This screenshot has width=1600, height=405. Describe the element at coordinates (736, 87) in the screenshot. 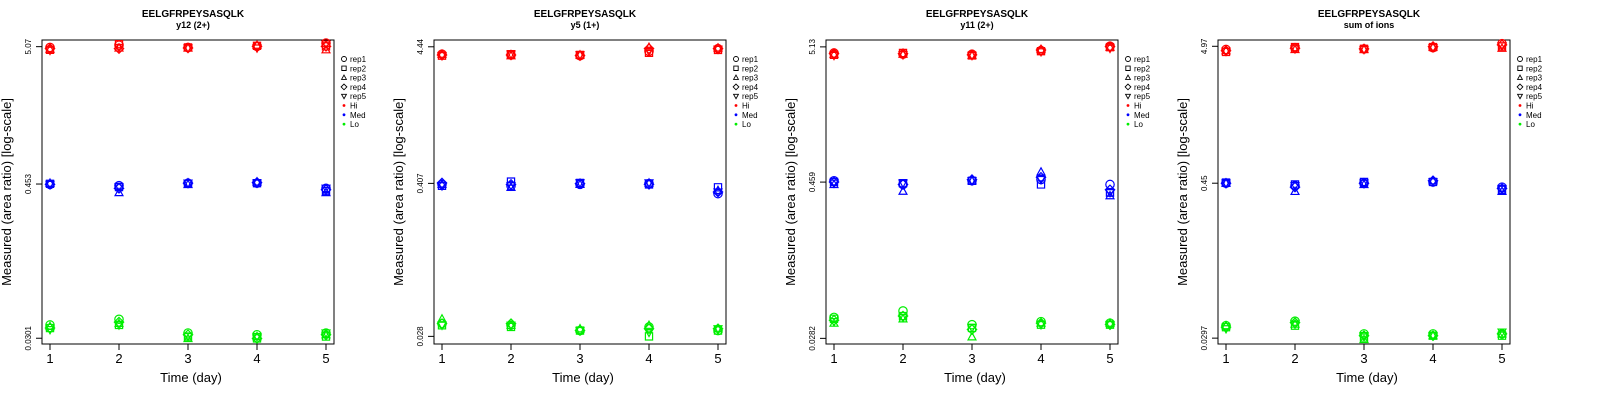

I see `legend-marker-rep4` at that location.